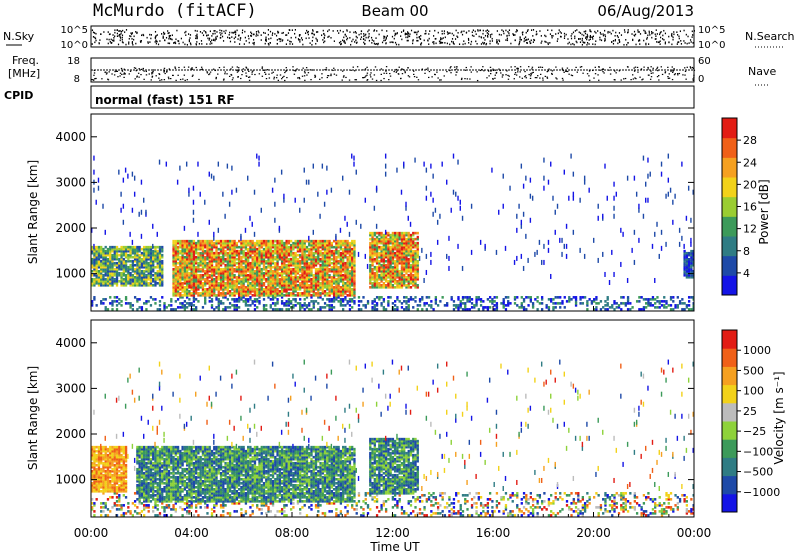 The height and width of the screenshot is (558, 800). Describe the element at coordinates (704, 61) in the screenshot. I see `nave-tick-top: 60` at that location.